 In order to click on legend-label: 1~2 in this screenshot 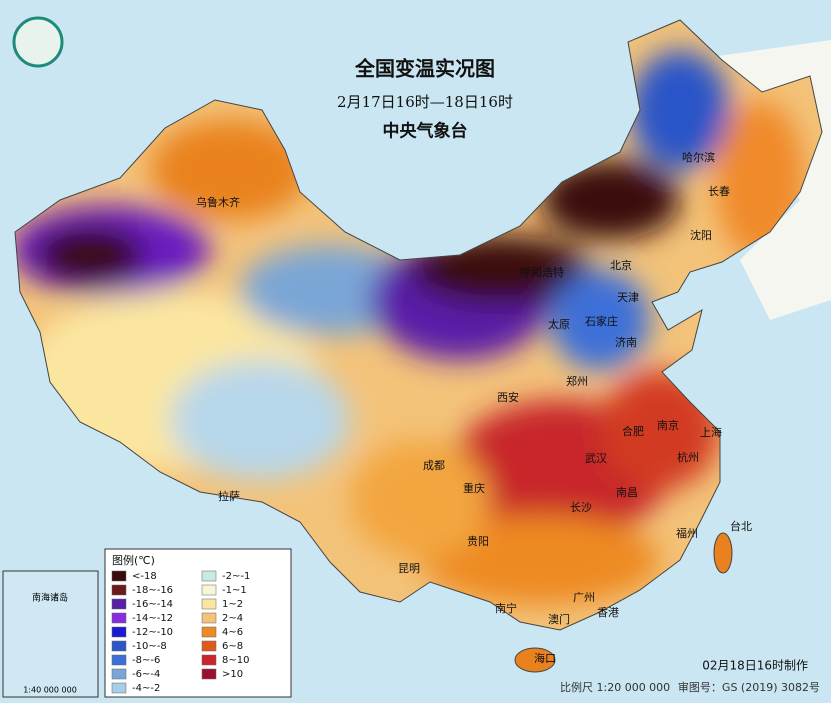, I will do `click(232, 604)`.